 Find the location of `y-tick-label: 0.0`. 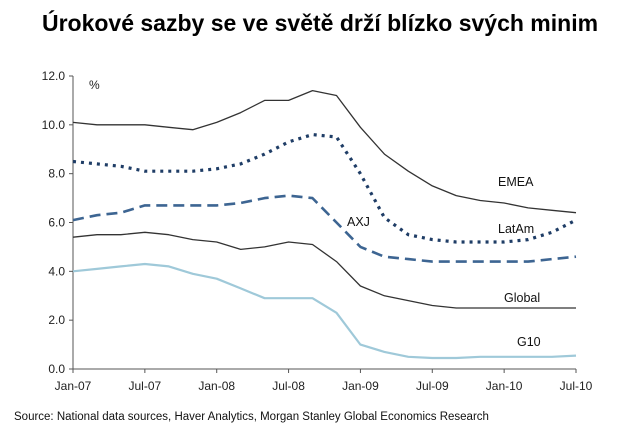

y-tick-label: 0.0 is located at coordinates (56, 369).